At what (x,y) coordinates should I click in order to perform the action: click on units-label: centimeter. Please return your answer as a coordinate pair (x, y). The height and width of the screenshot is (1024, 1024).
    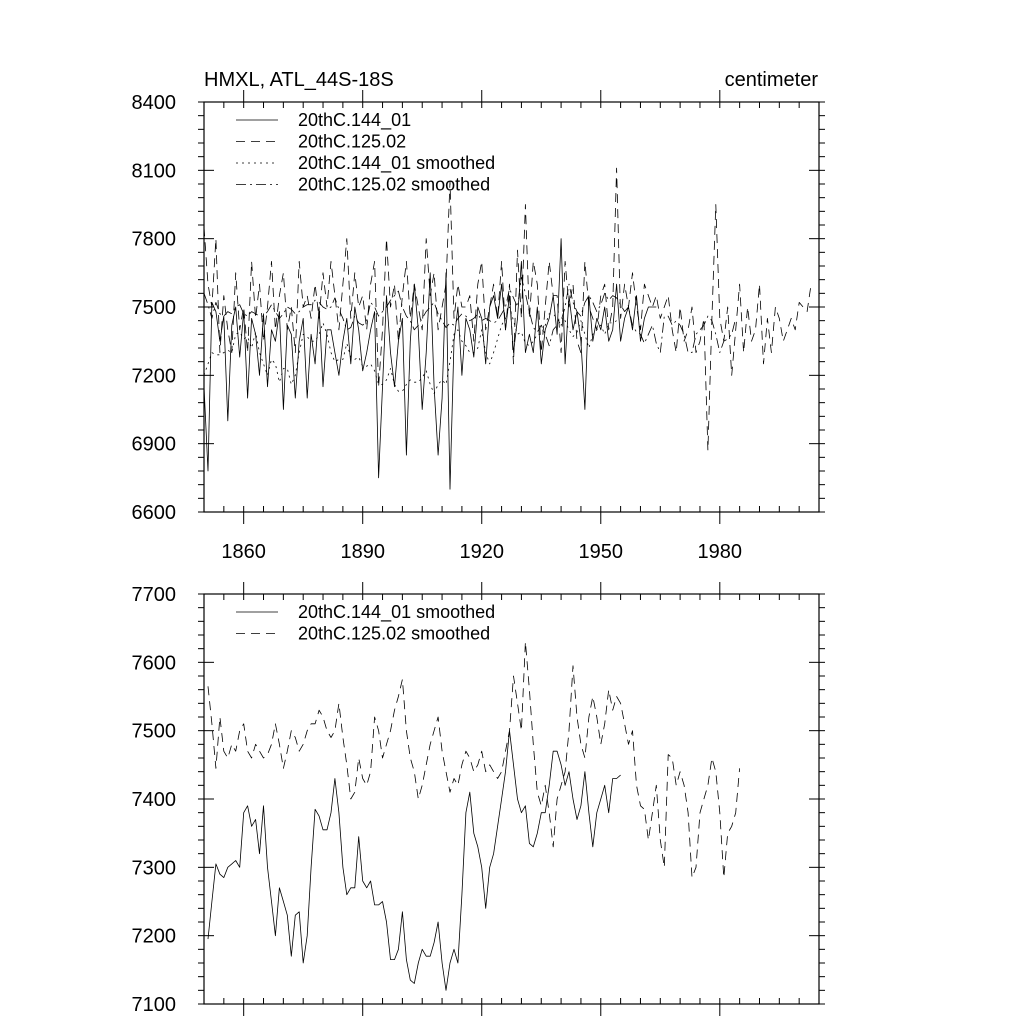
    Looking at the image, I should click on (772, 80).